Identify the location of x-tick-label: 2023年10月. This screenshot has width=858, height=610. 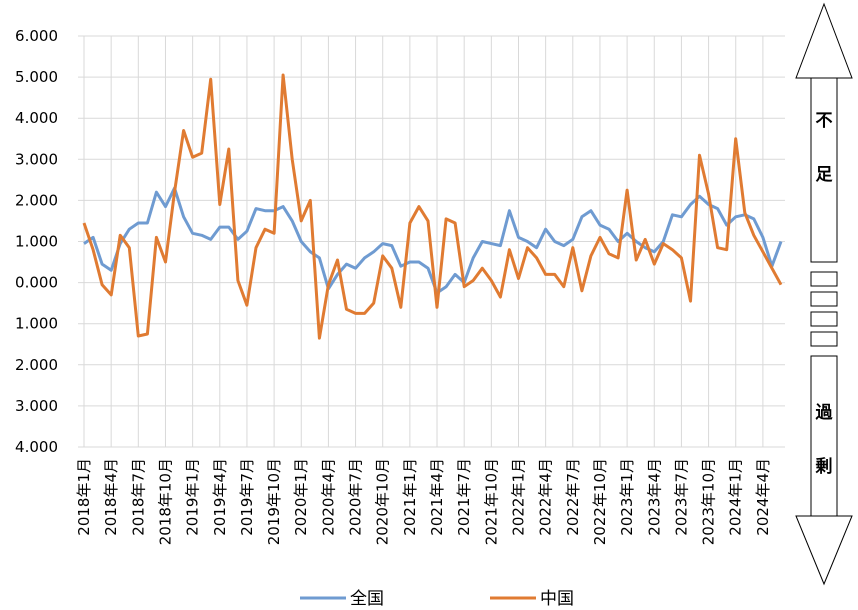
(709, 501).